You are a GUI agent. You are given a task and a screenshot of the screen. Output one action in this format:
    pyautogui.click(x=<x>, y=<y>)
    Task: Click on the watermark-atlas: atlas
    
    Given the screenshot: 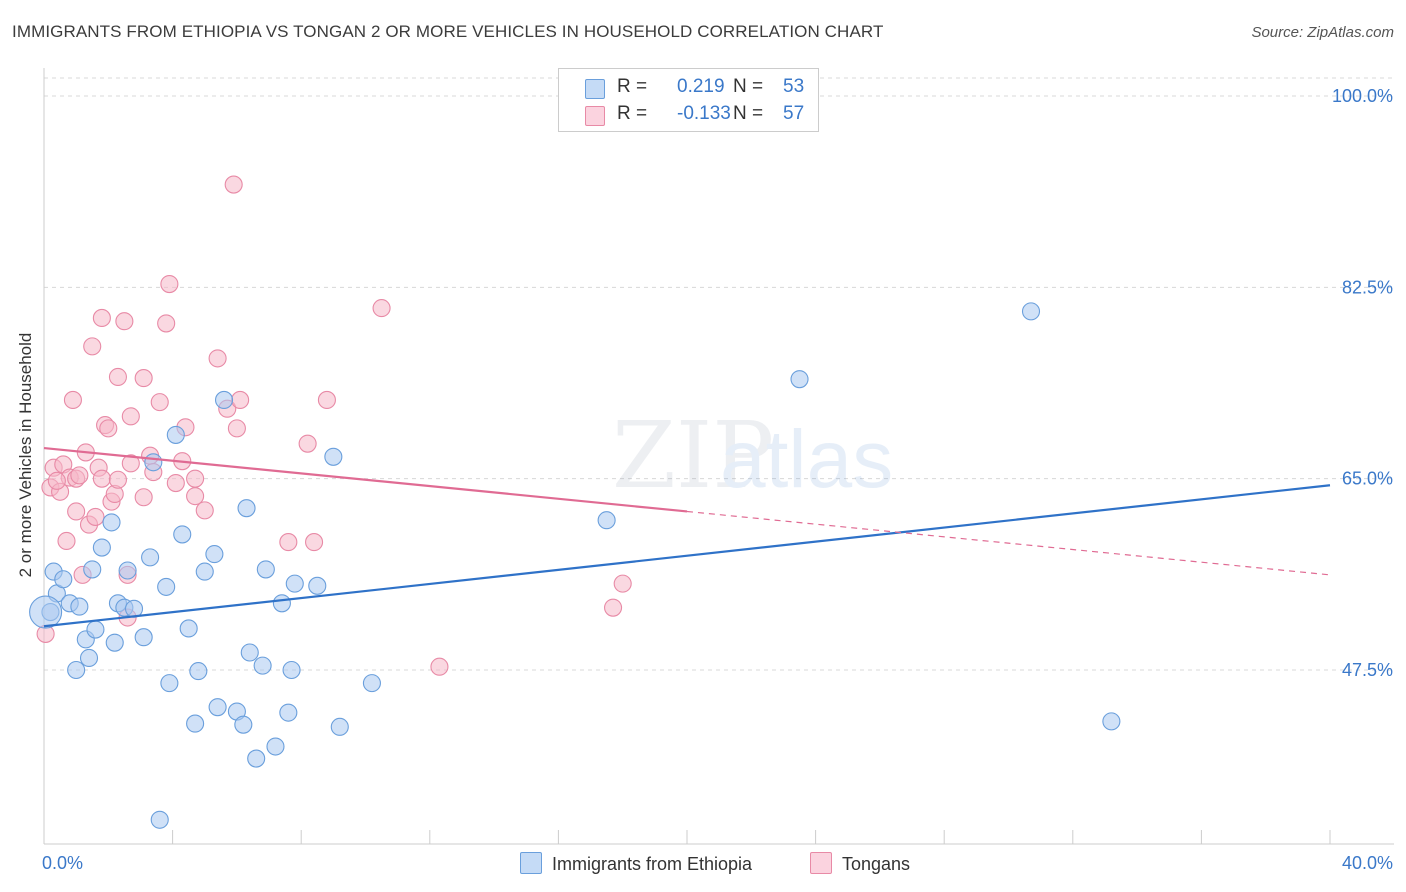 What is the action you would take?
    pyautogui.click(x=806, y=459)
    